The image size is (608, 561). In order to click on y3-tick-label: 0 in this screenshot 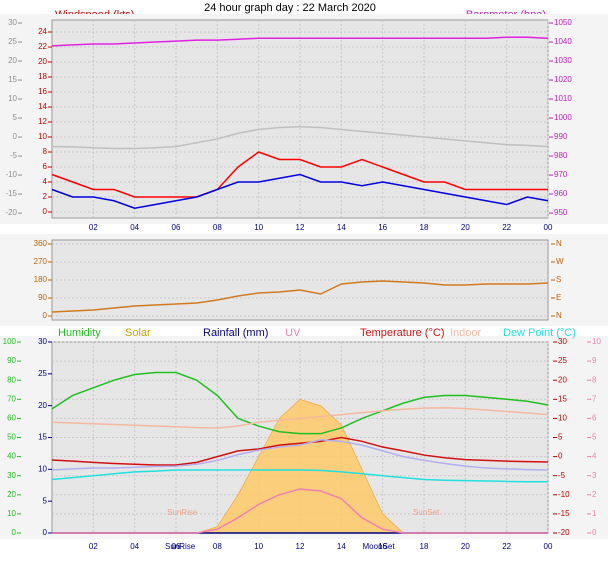, I will do `click(560, 456)`.